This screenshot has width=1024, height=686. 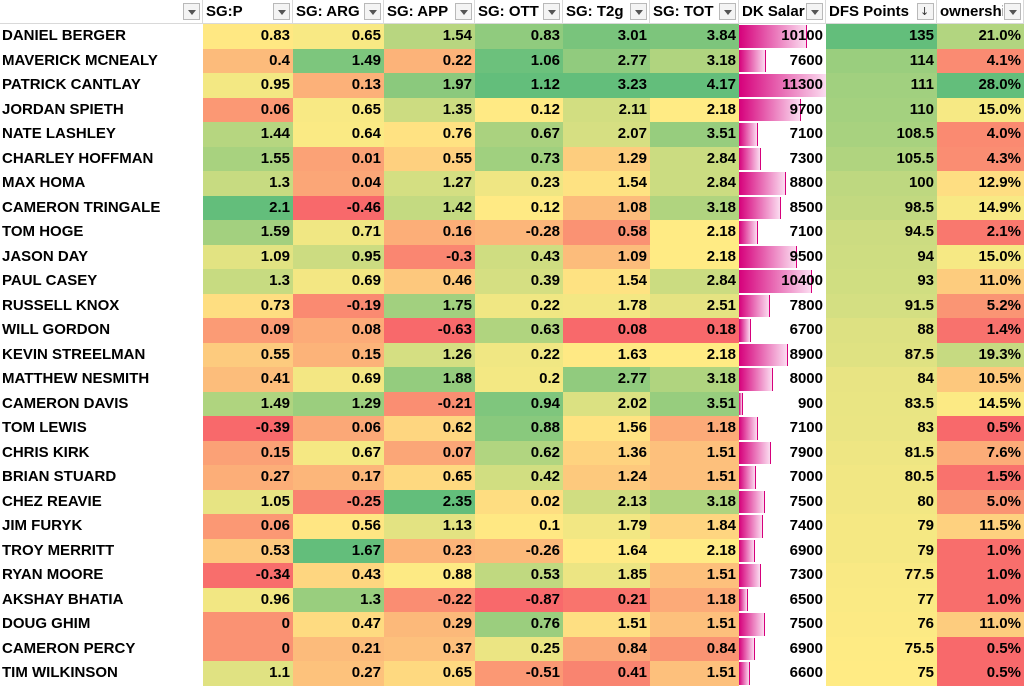 I want to click on cell-own: 11.5%, so click(x=980, y=526).